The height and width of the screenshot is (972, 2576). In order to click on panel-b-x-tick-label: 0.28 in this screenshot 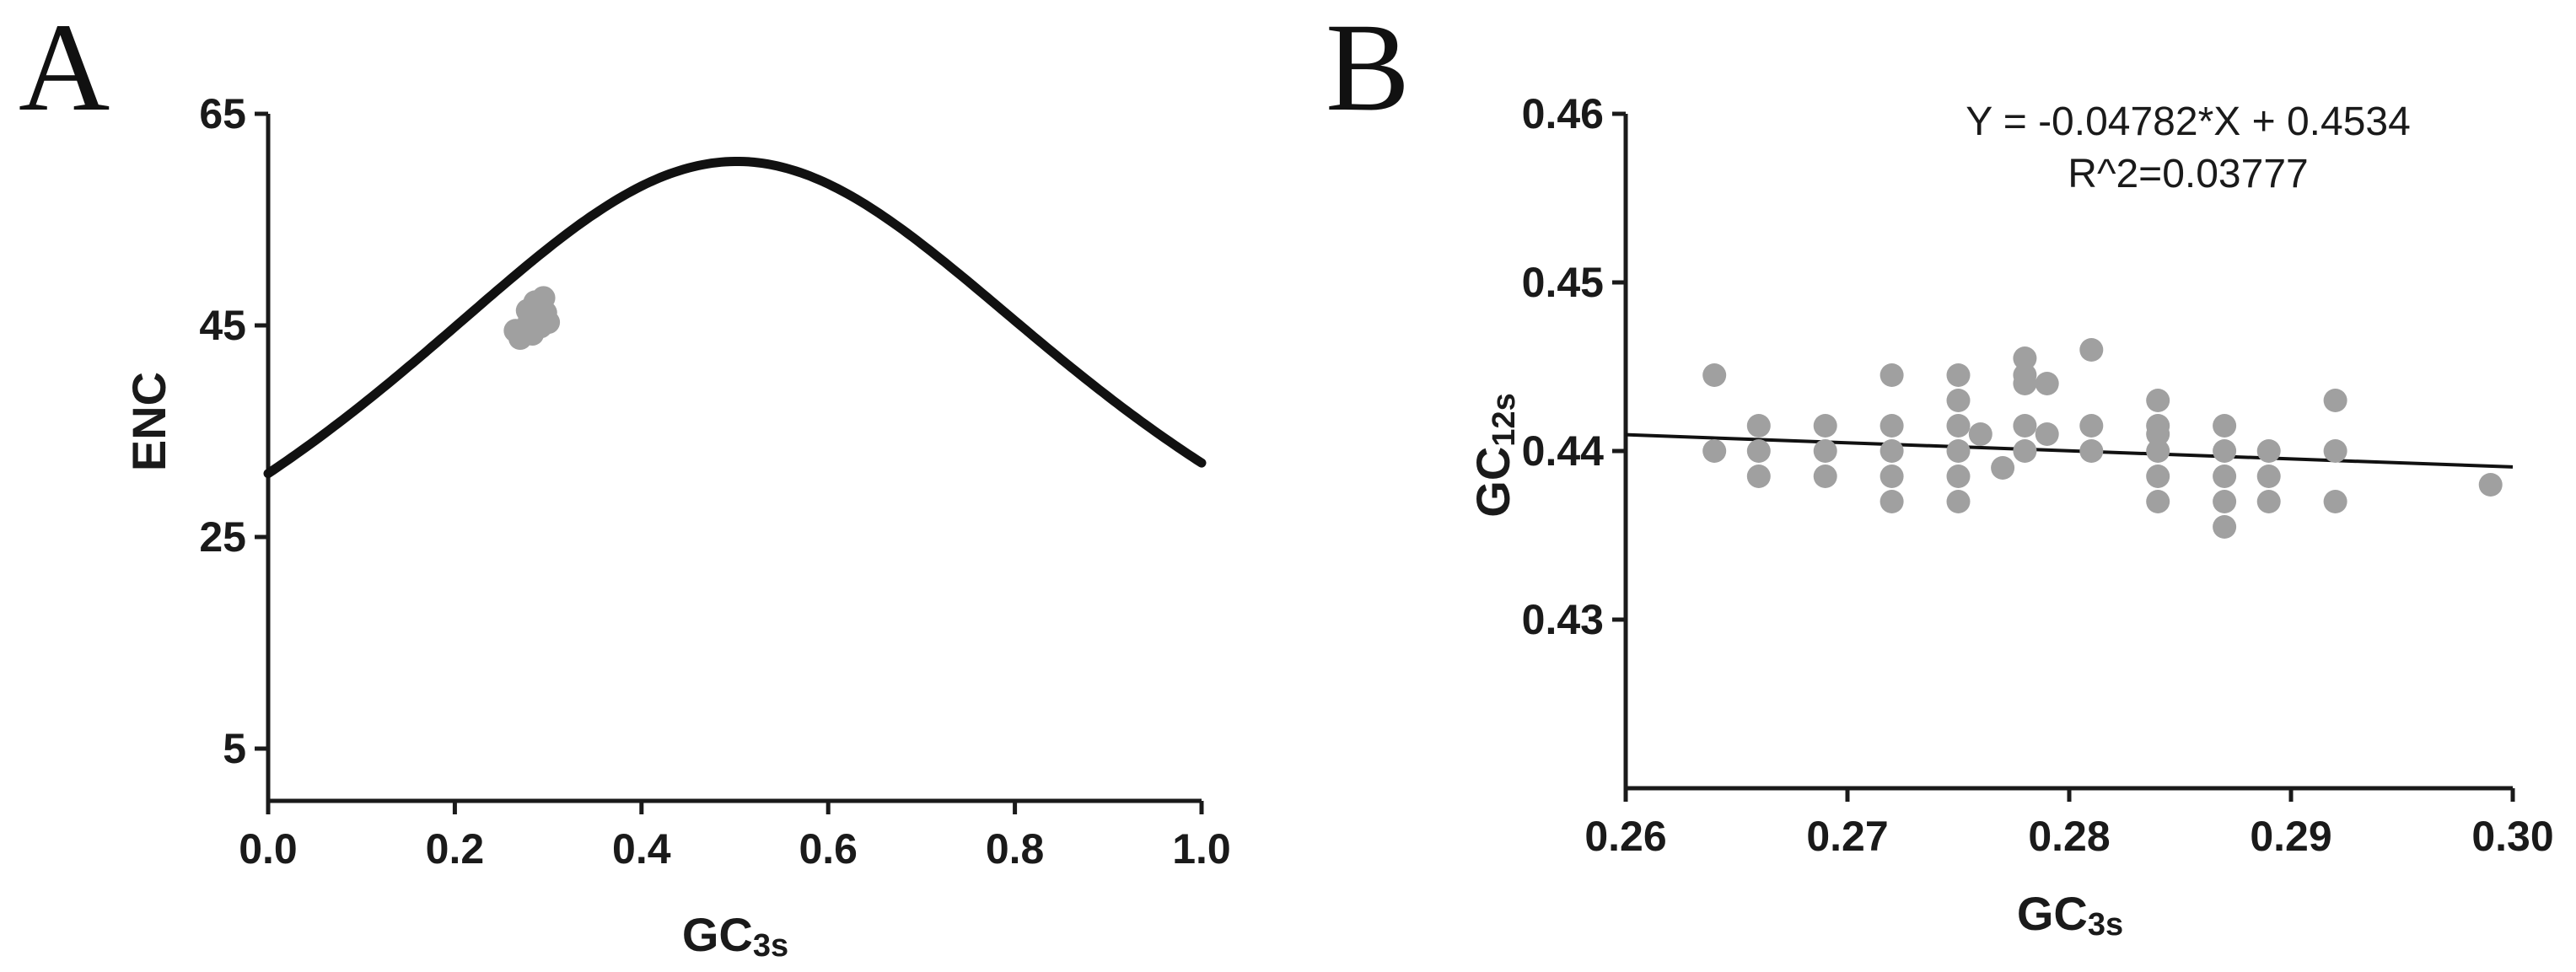, I will do `click(2069, 837)`.